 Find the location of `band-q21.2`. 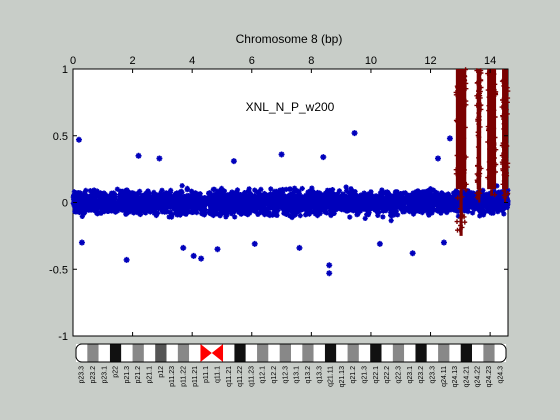

band-q21.2 is located at coordinates (353, 353).